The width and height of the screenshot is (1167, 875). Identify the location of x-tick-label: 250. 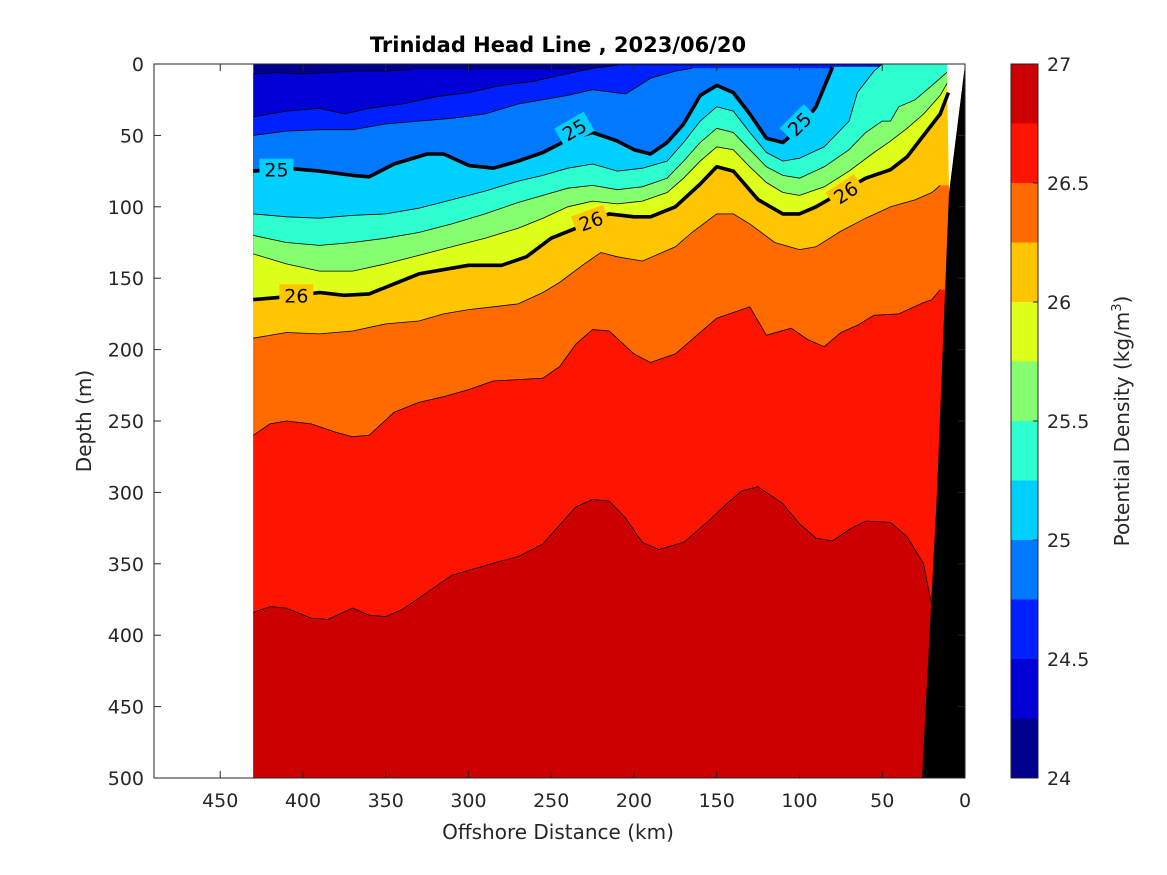
(551, 801).